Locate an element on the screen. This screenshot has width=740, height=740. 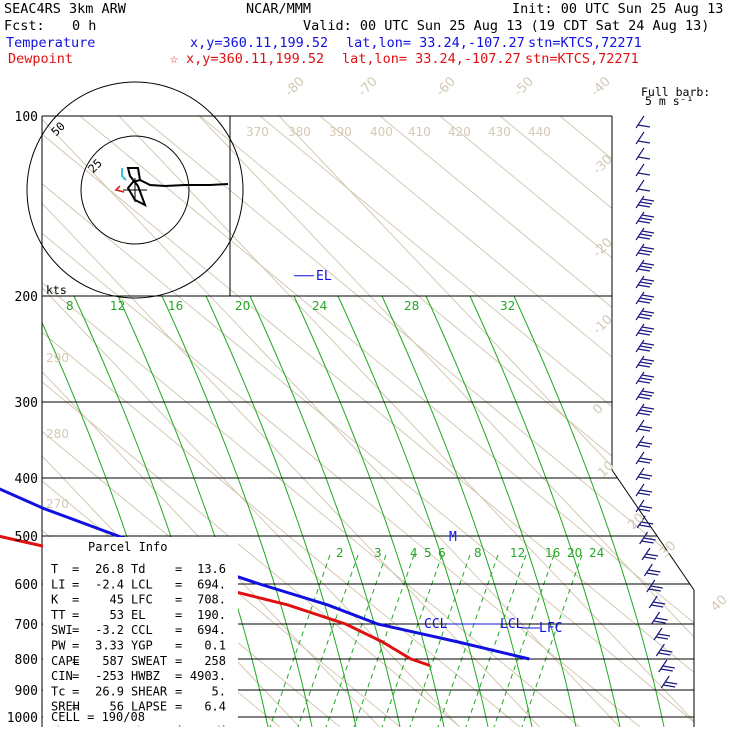
parcel-key: YGP is located at coordinates (142, 646).